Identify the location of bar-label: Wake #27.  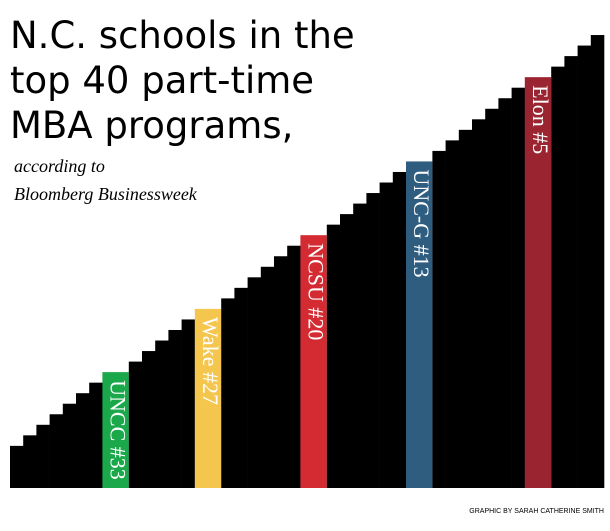
(210, 361).